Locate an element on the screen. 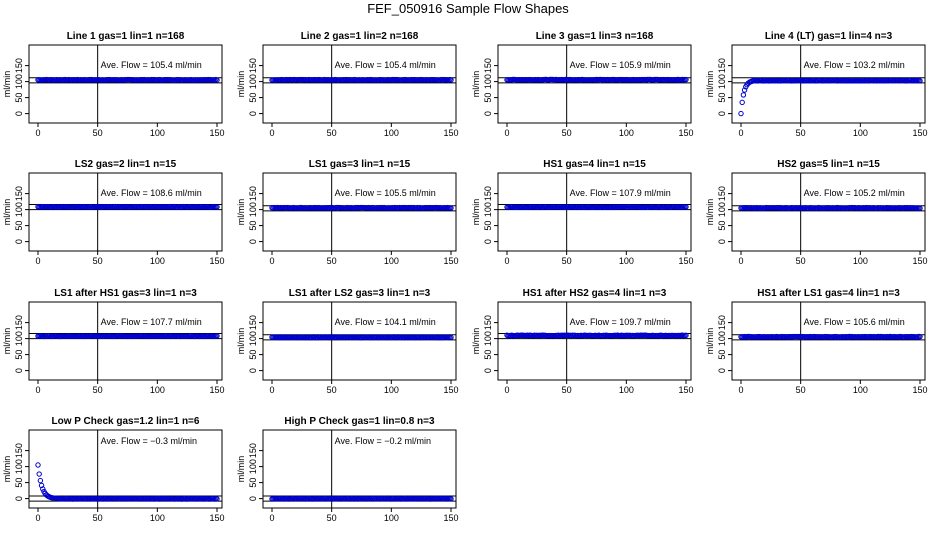  average-flow-annotation: Ave. Flow = −0.2 ml/min is located at coordinates (383, 441).